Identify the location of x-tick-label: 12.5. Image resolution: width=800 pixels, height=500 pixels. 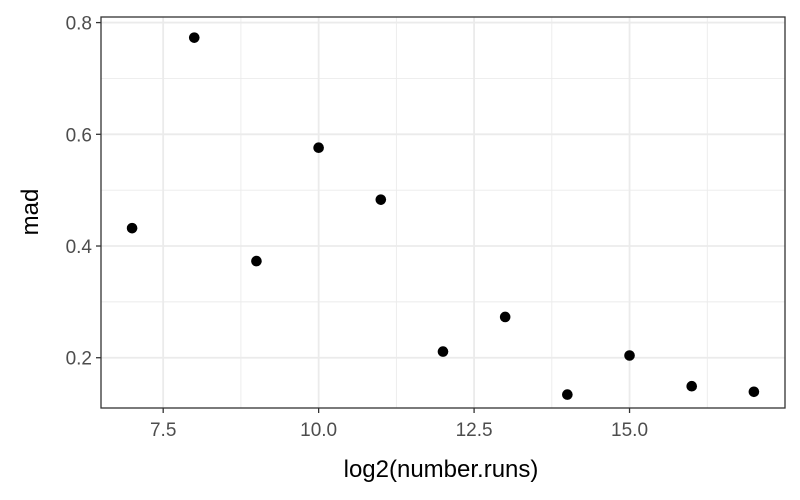
(474, 430).